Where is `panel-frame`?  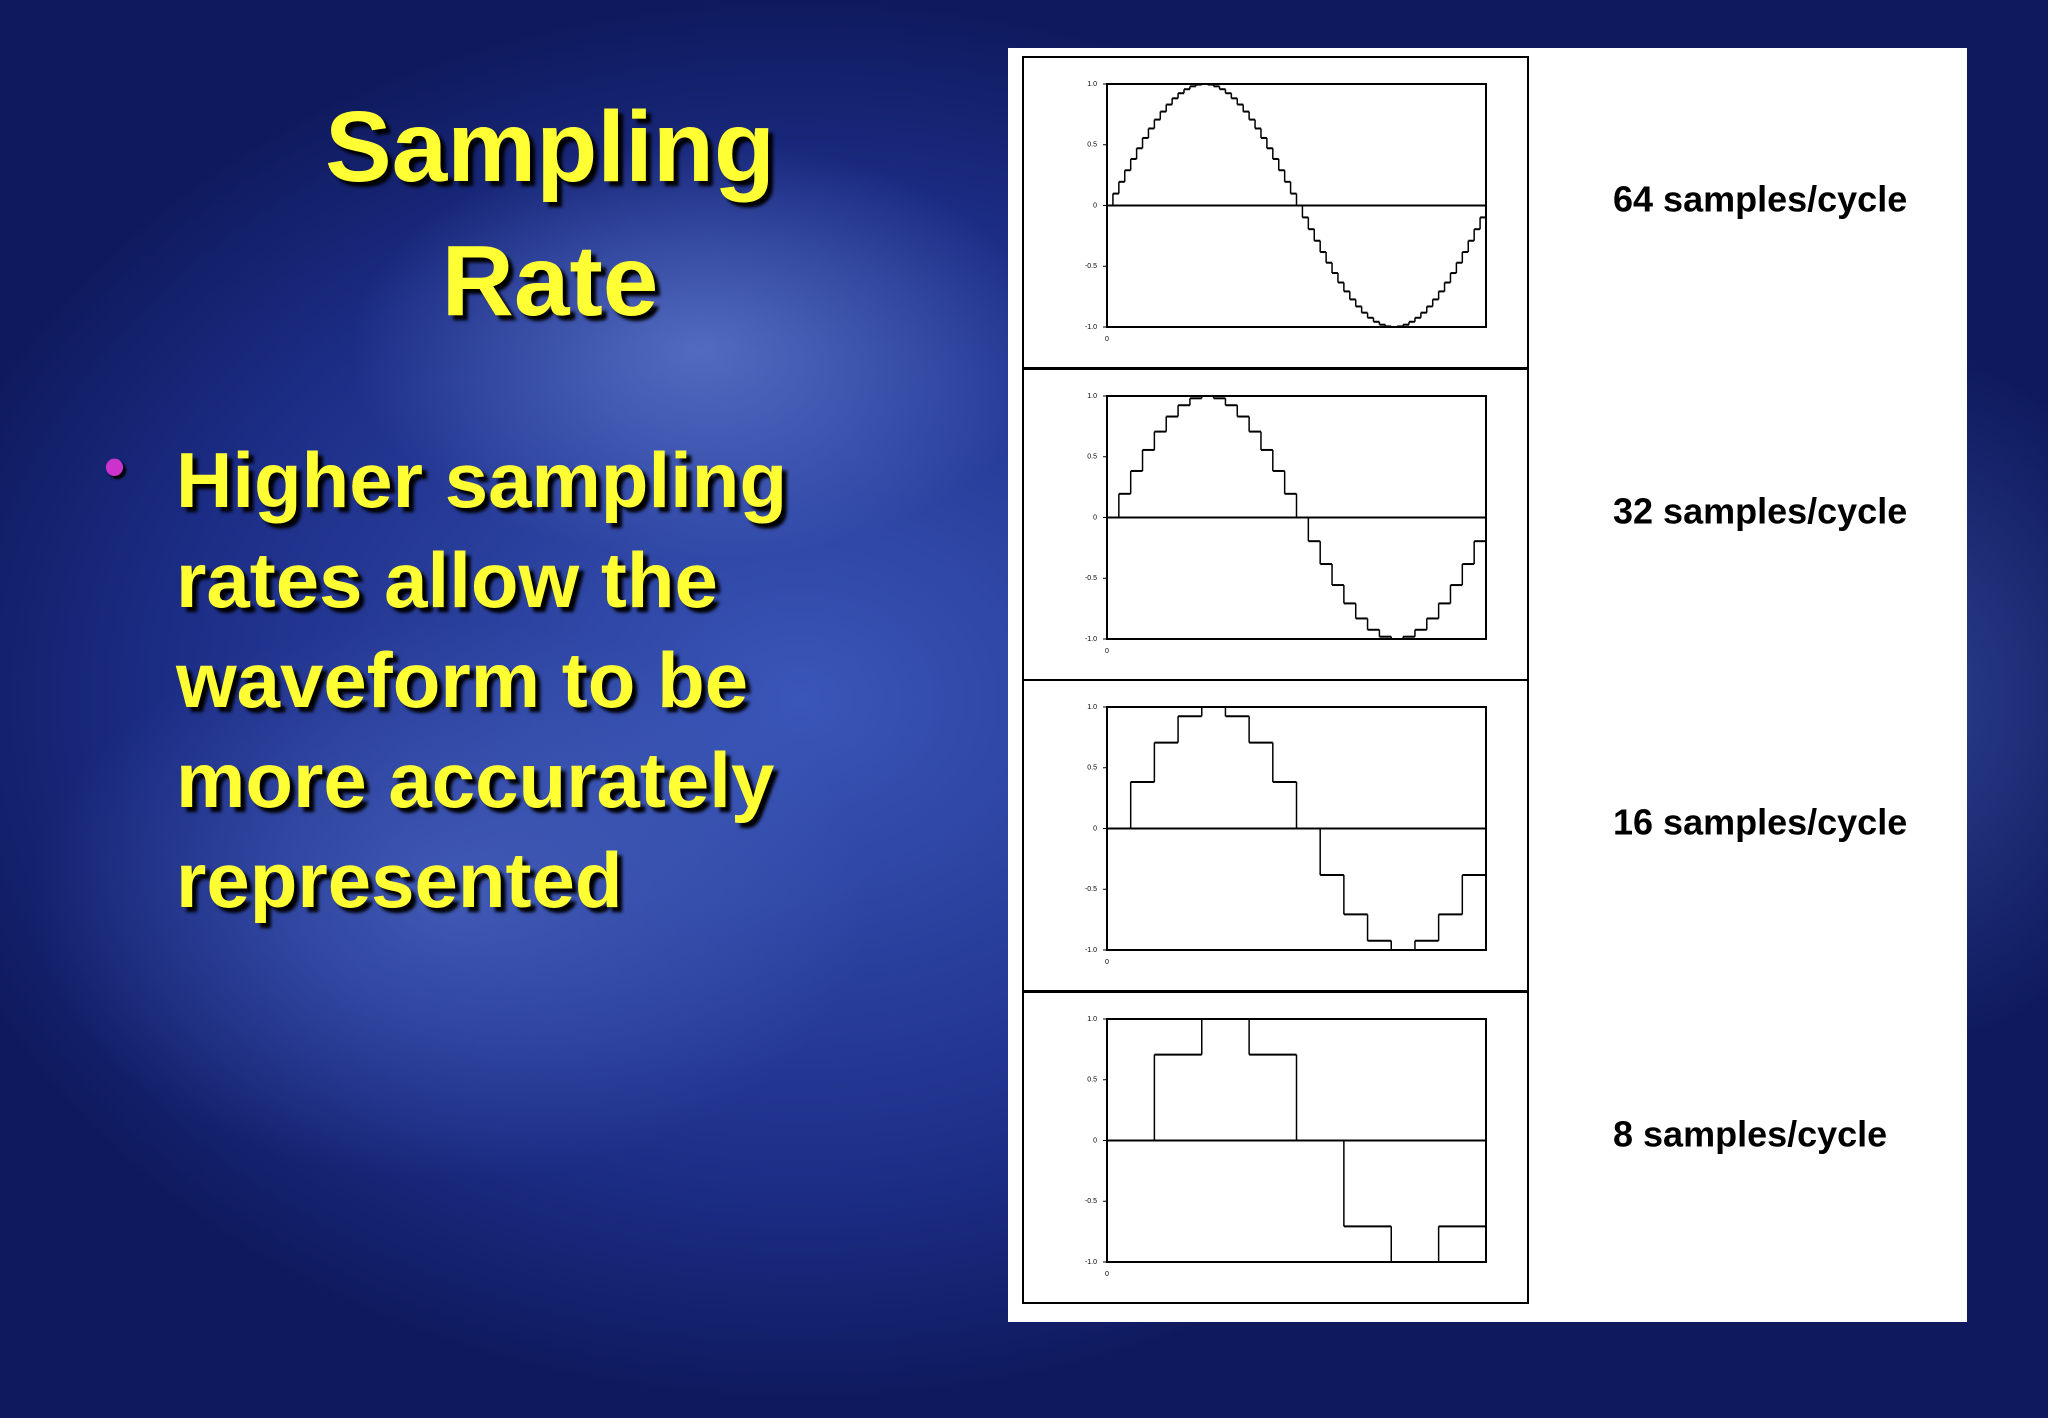
panel-frame is located at coordinates (1275, 1147).